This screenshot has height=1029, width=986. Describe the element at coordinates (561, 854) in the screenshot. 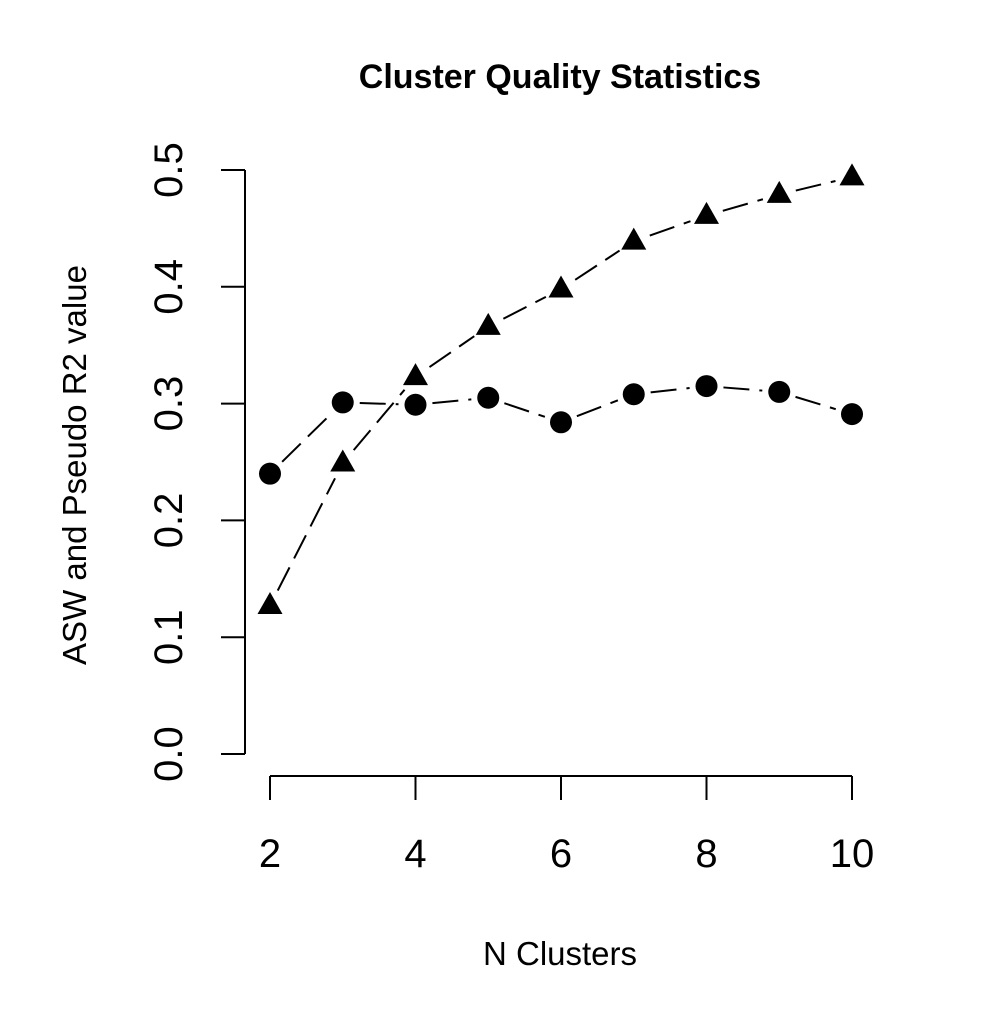

I see `x-tick-label: 6` at that location.